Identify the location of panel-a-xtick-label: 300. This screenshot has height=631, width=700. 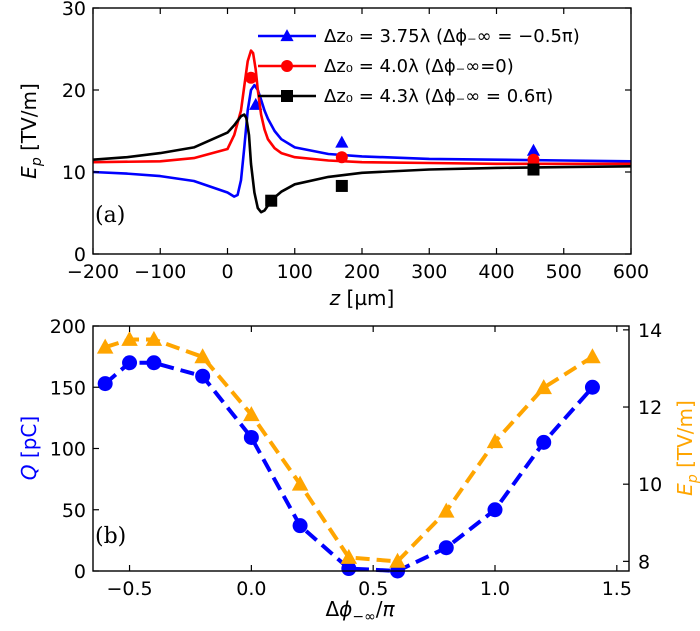
(429, 272).